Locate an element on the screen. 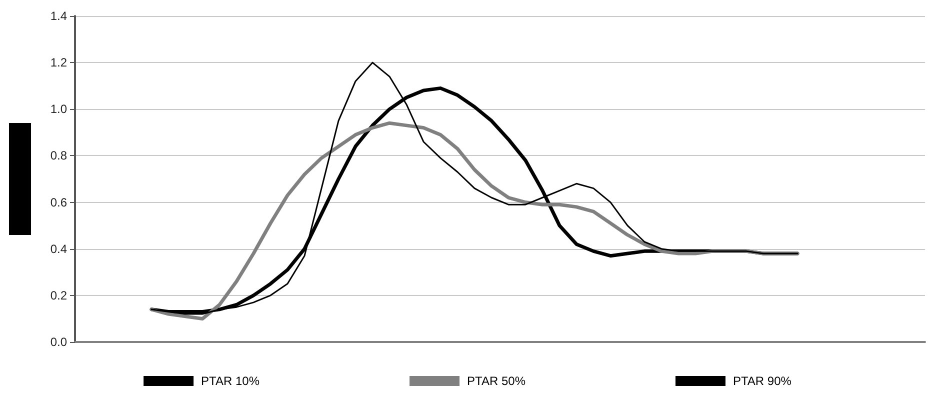  legend-label: PTAR 90% is located at coordinates (762, 381).